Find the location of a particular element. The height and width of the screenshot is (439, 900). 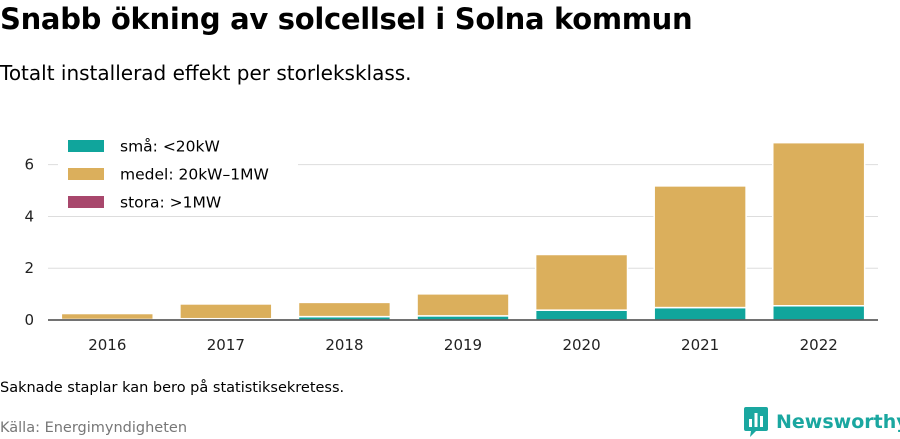

y-tick-label: 0 is located at coordinates (29, 320).